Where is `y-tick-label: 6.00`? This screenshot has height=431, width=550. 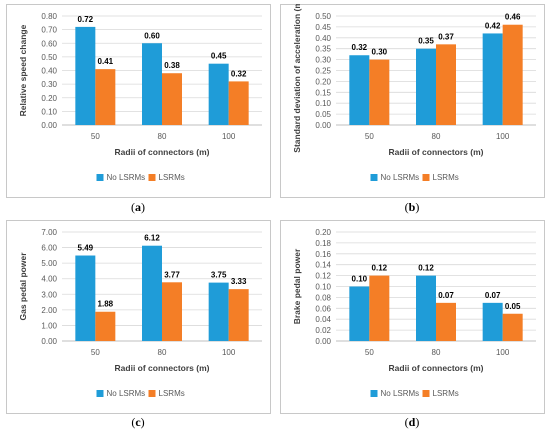 y-tick-label: 6.00 is located at coordinates (49, 248).